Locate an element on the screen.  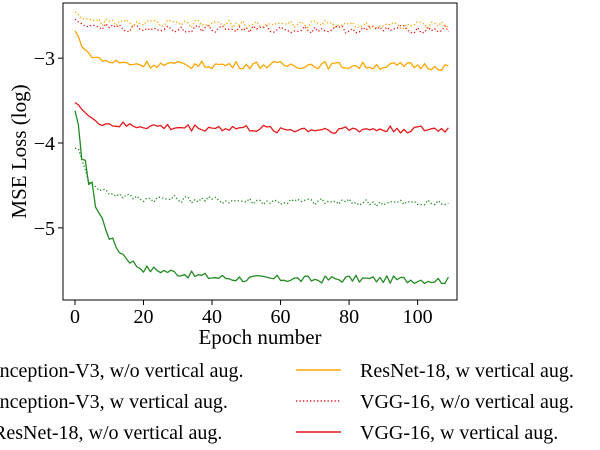
y-tick-label: −3 is located at coordinates (44, 59).